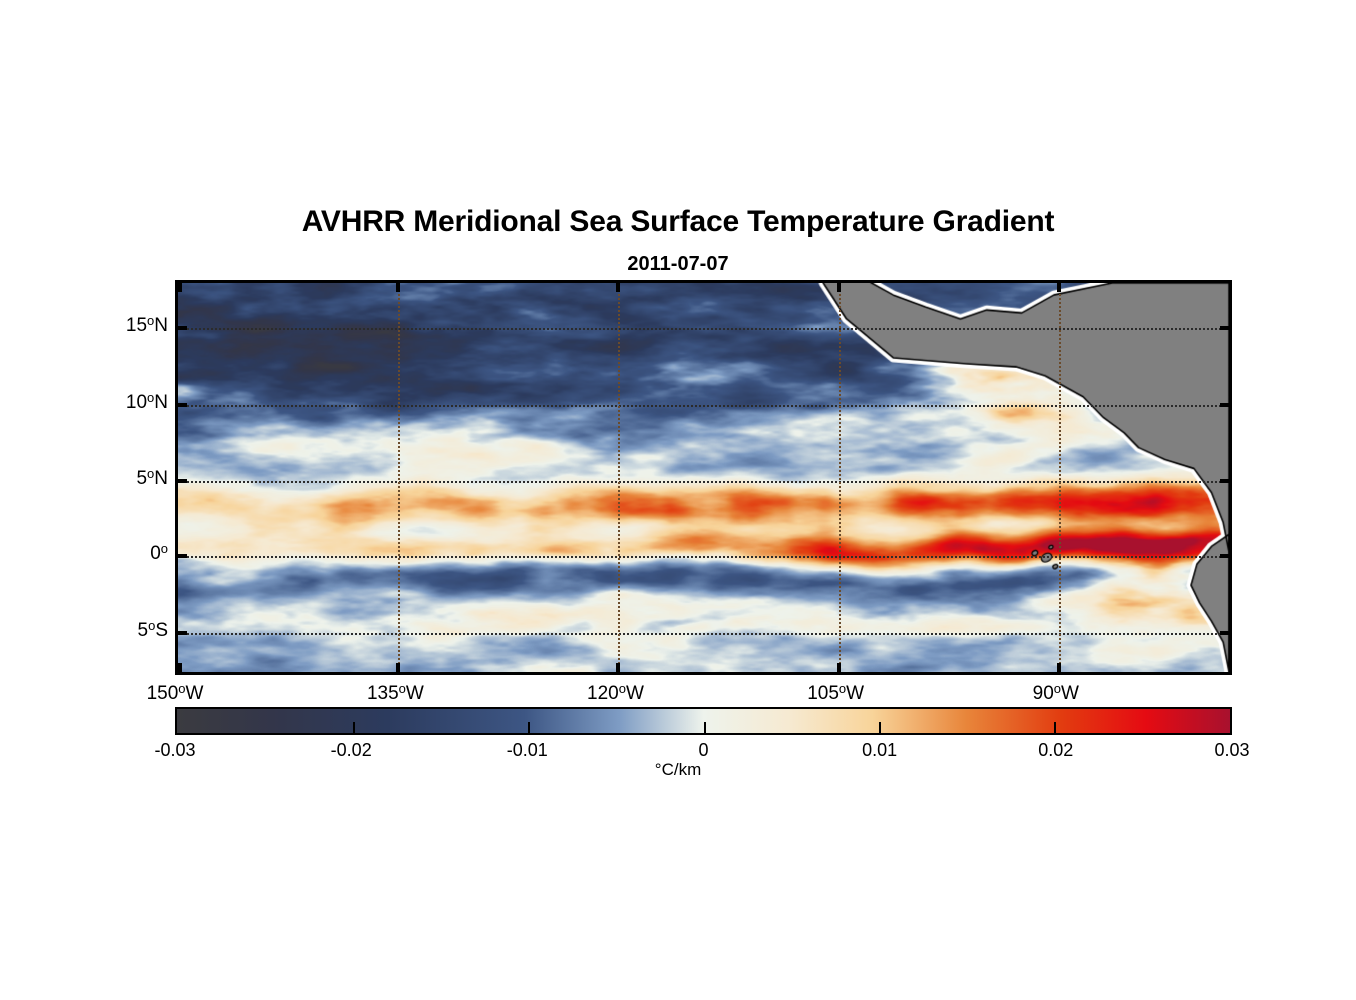 The width and height of the screenshot is (1356, 1000). I want to click on y-tick-label: 5oS, so click(153, 629).